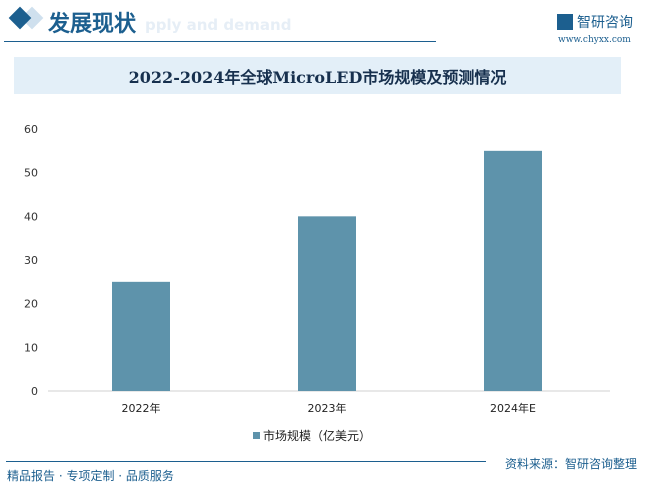 The height and width of the screenshot is (495, 659). Describe the element at coordinates (513, 408) in the screenshot. I see `x-tick-label: 2024年E` at that location.